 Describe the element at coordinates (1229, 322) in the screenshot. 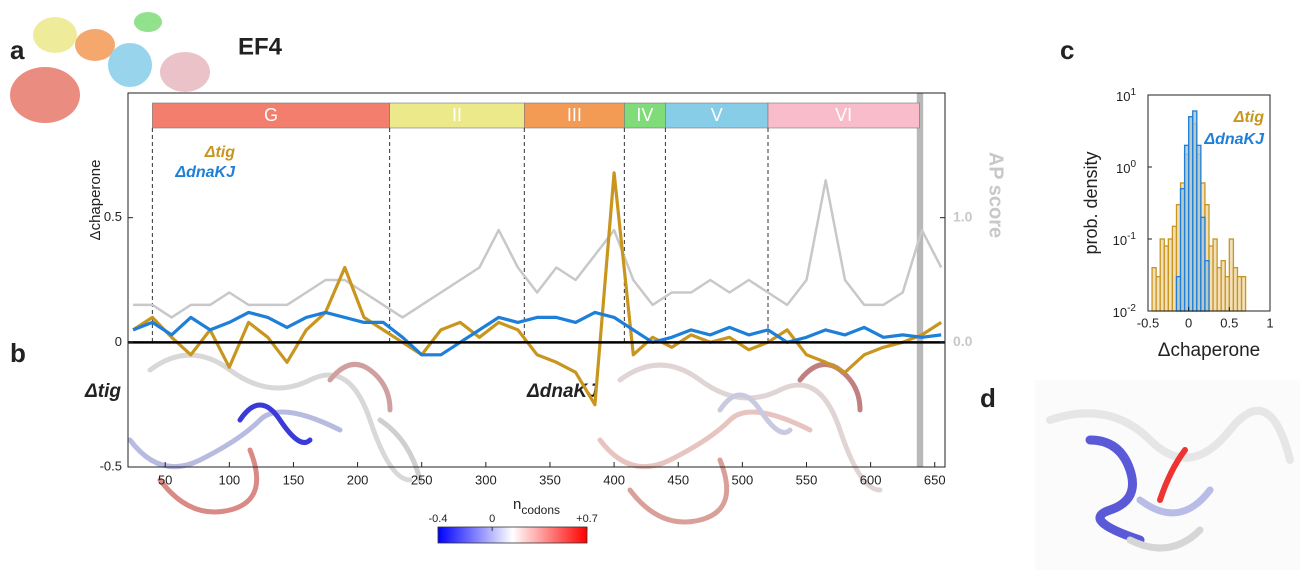

I see `x-tick-label: 0.5` at that location.